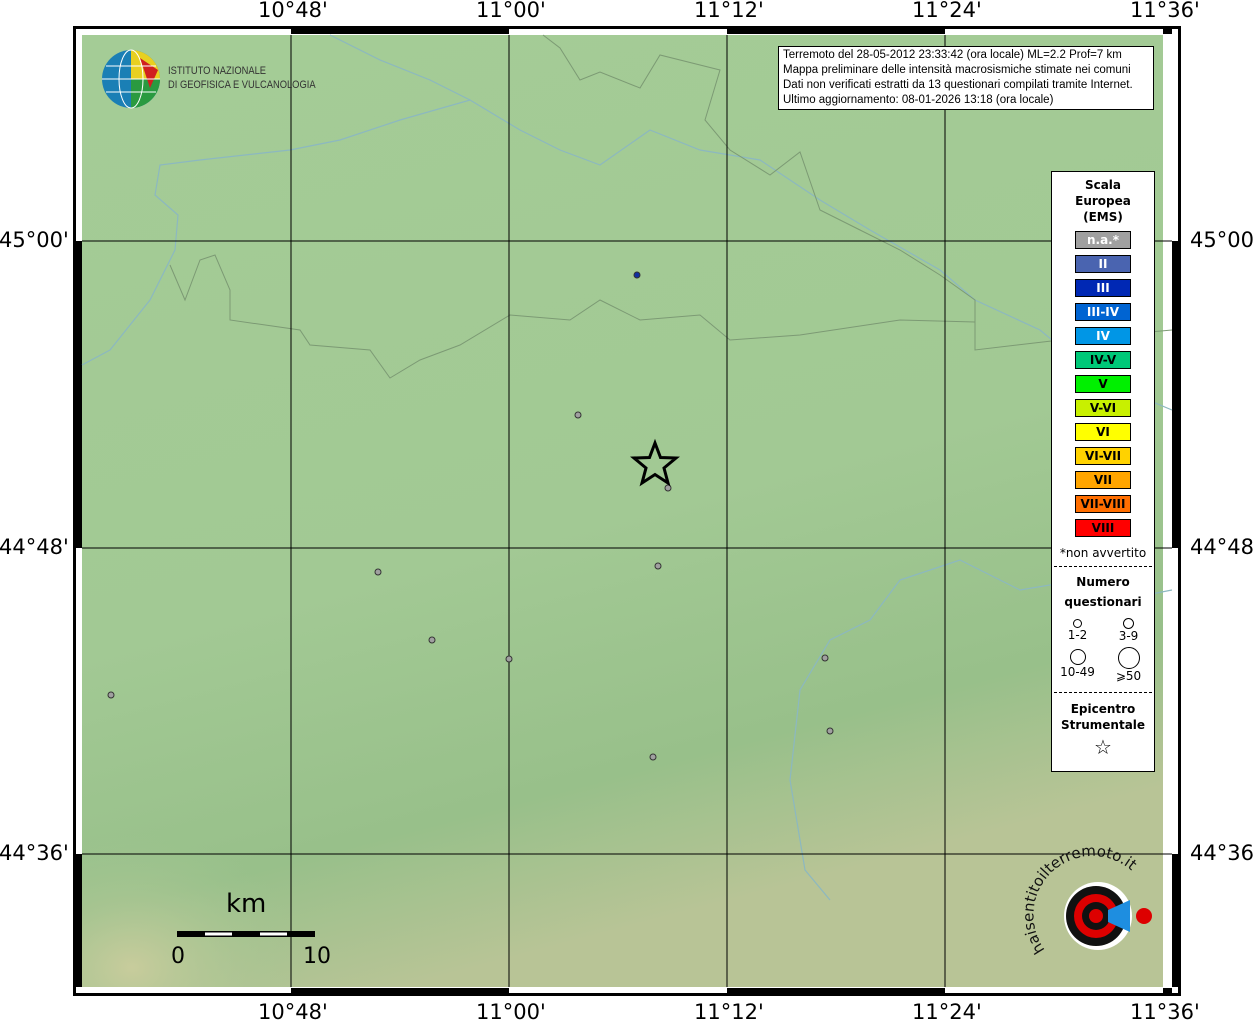 This screenshot has width=1255, height=1024. Describe the element at coordinates (1222, 853) in the screenshot. I see `lat-tick-right: 44°36'` at that location.